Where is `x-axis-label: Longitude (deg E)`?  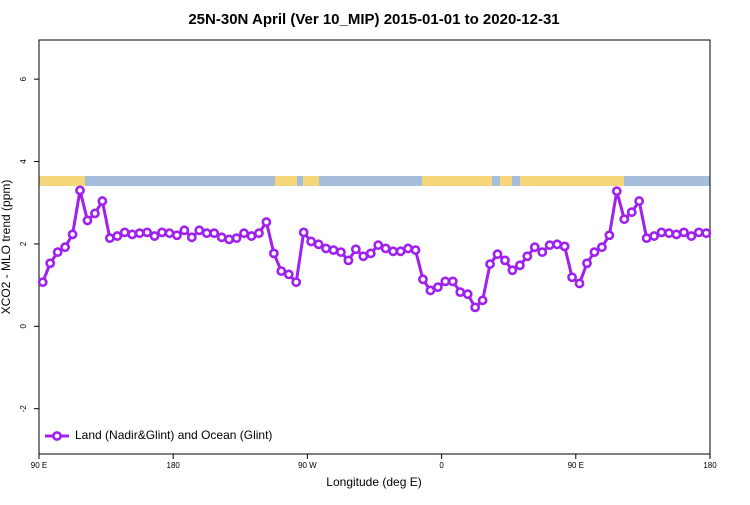 x-axis-label: Longitude (deg E) is located at coordinates (373, 482).